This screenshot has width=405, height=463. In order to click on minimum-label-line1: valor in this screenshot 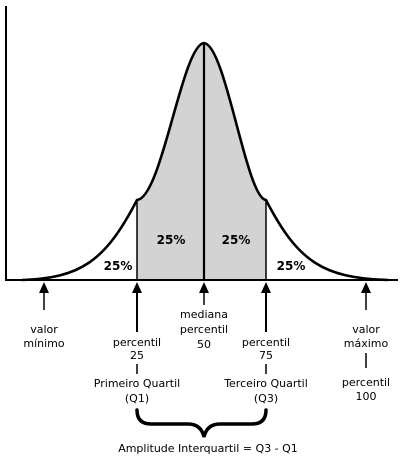, I will do `click(44, 329)`.